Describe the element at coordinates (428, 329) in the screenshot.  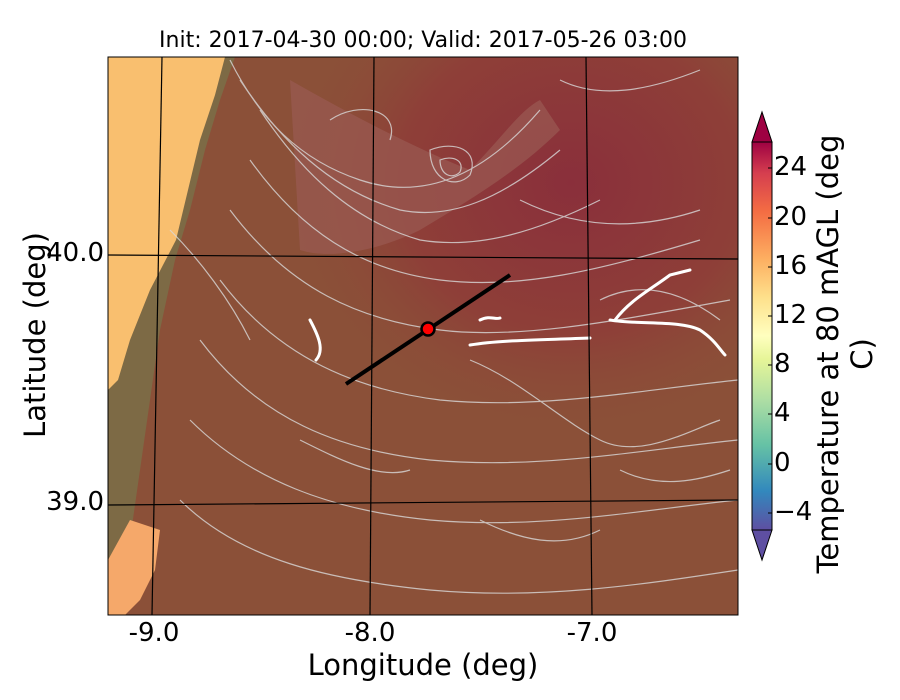
I see `location-marker` at that location.